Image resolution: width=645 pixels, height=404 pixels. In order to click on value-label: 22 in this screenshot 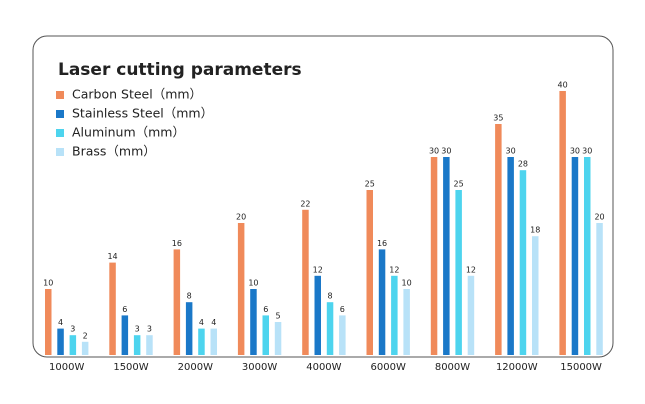, I will do `click(305, 203)`.